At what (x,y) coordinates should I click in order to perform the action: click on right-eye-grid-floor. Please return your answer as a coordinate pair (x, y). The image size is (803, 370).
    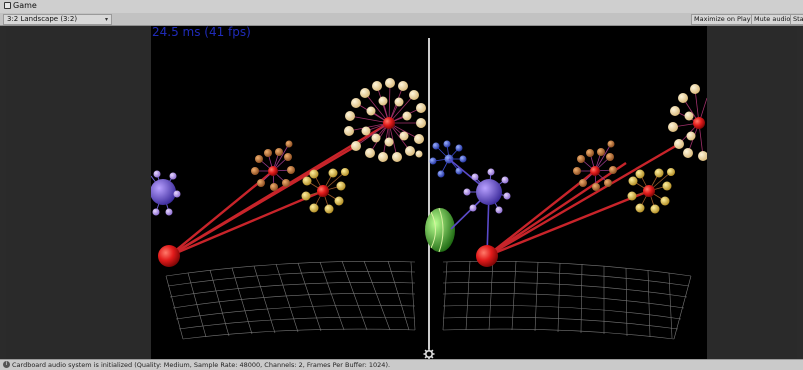
    Looking at the image, I should click on (567, 300).